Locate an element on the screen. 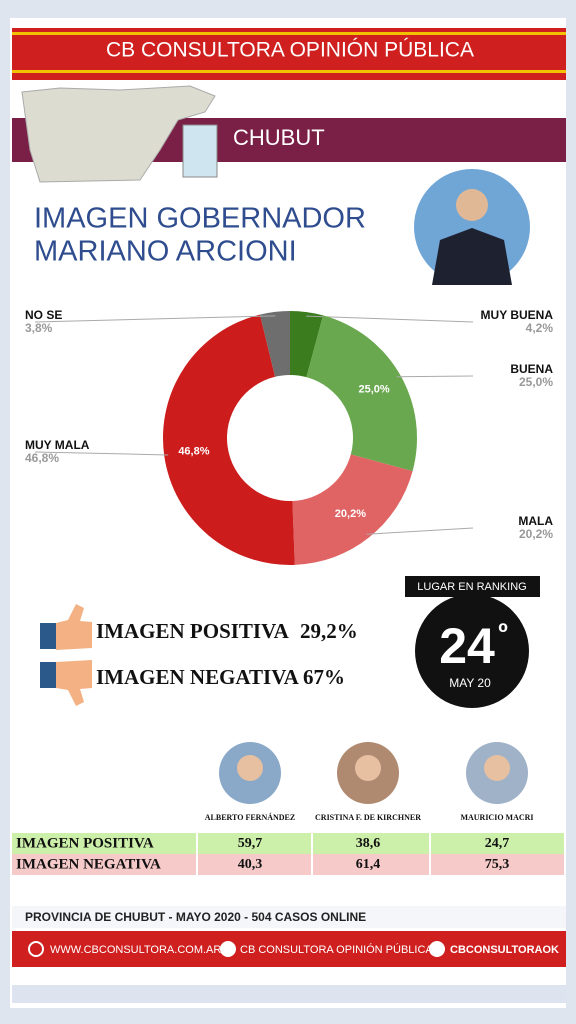  map-inset is located at coordinates (200, 151).